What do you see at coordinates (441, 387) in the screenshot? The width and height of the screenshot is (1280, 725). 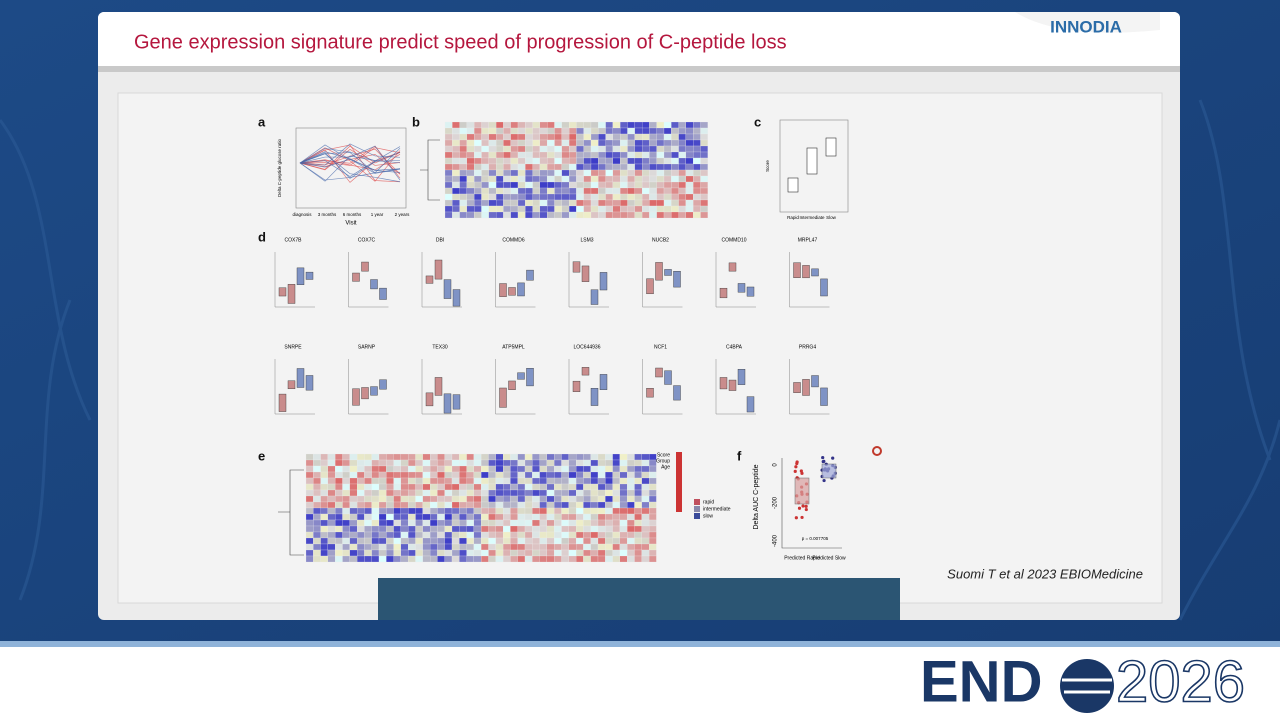 I see `axes-d` at bounding box center [441, 387].